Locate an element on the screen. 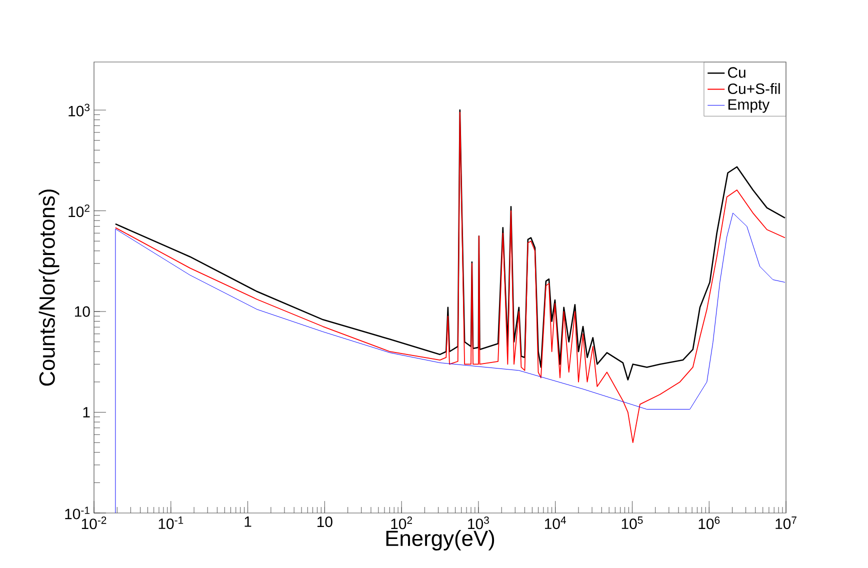  y-axis-title: Counts/Nor(protons) is located at coordinates (49, 288).